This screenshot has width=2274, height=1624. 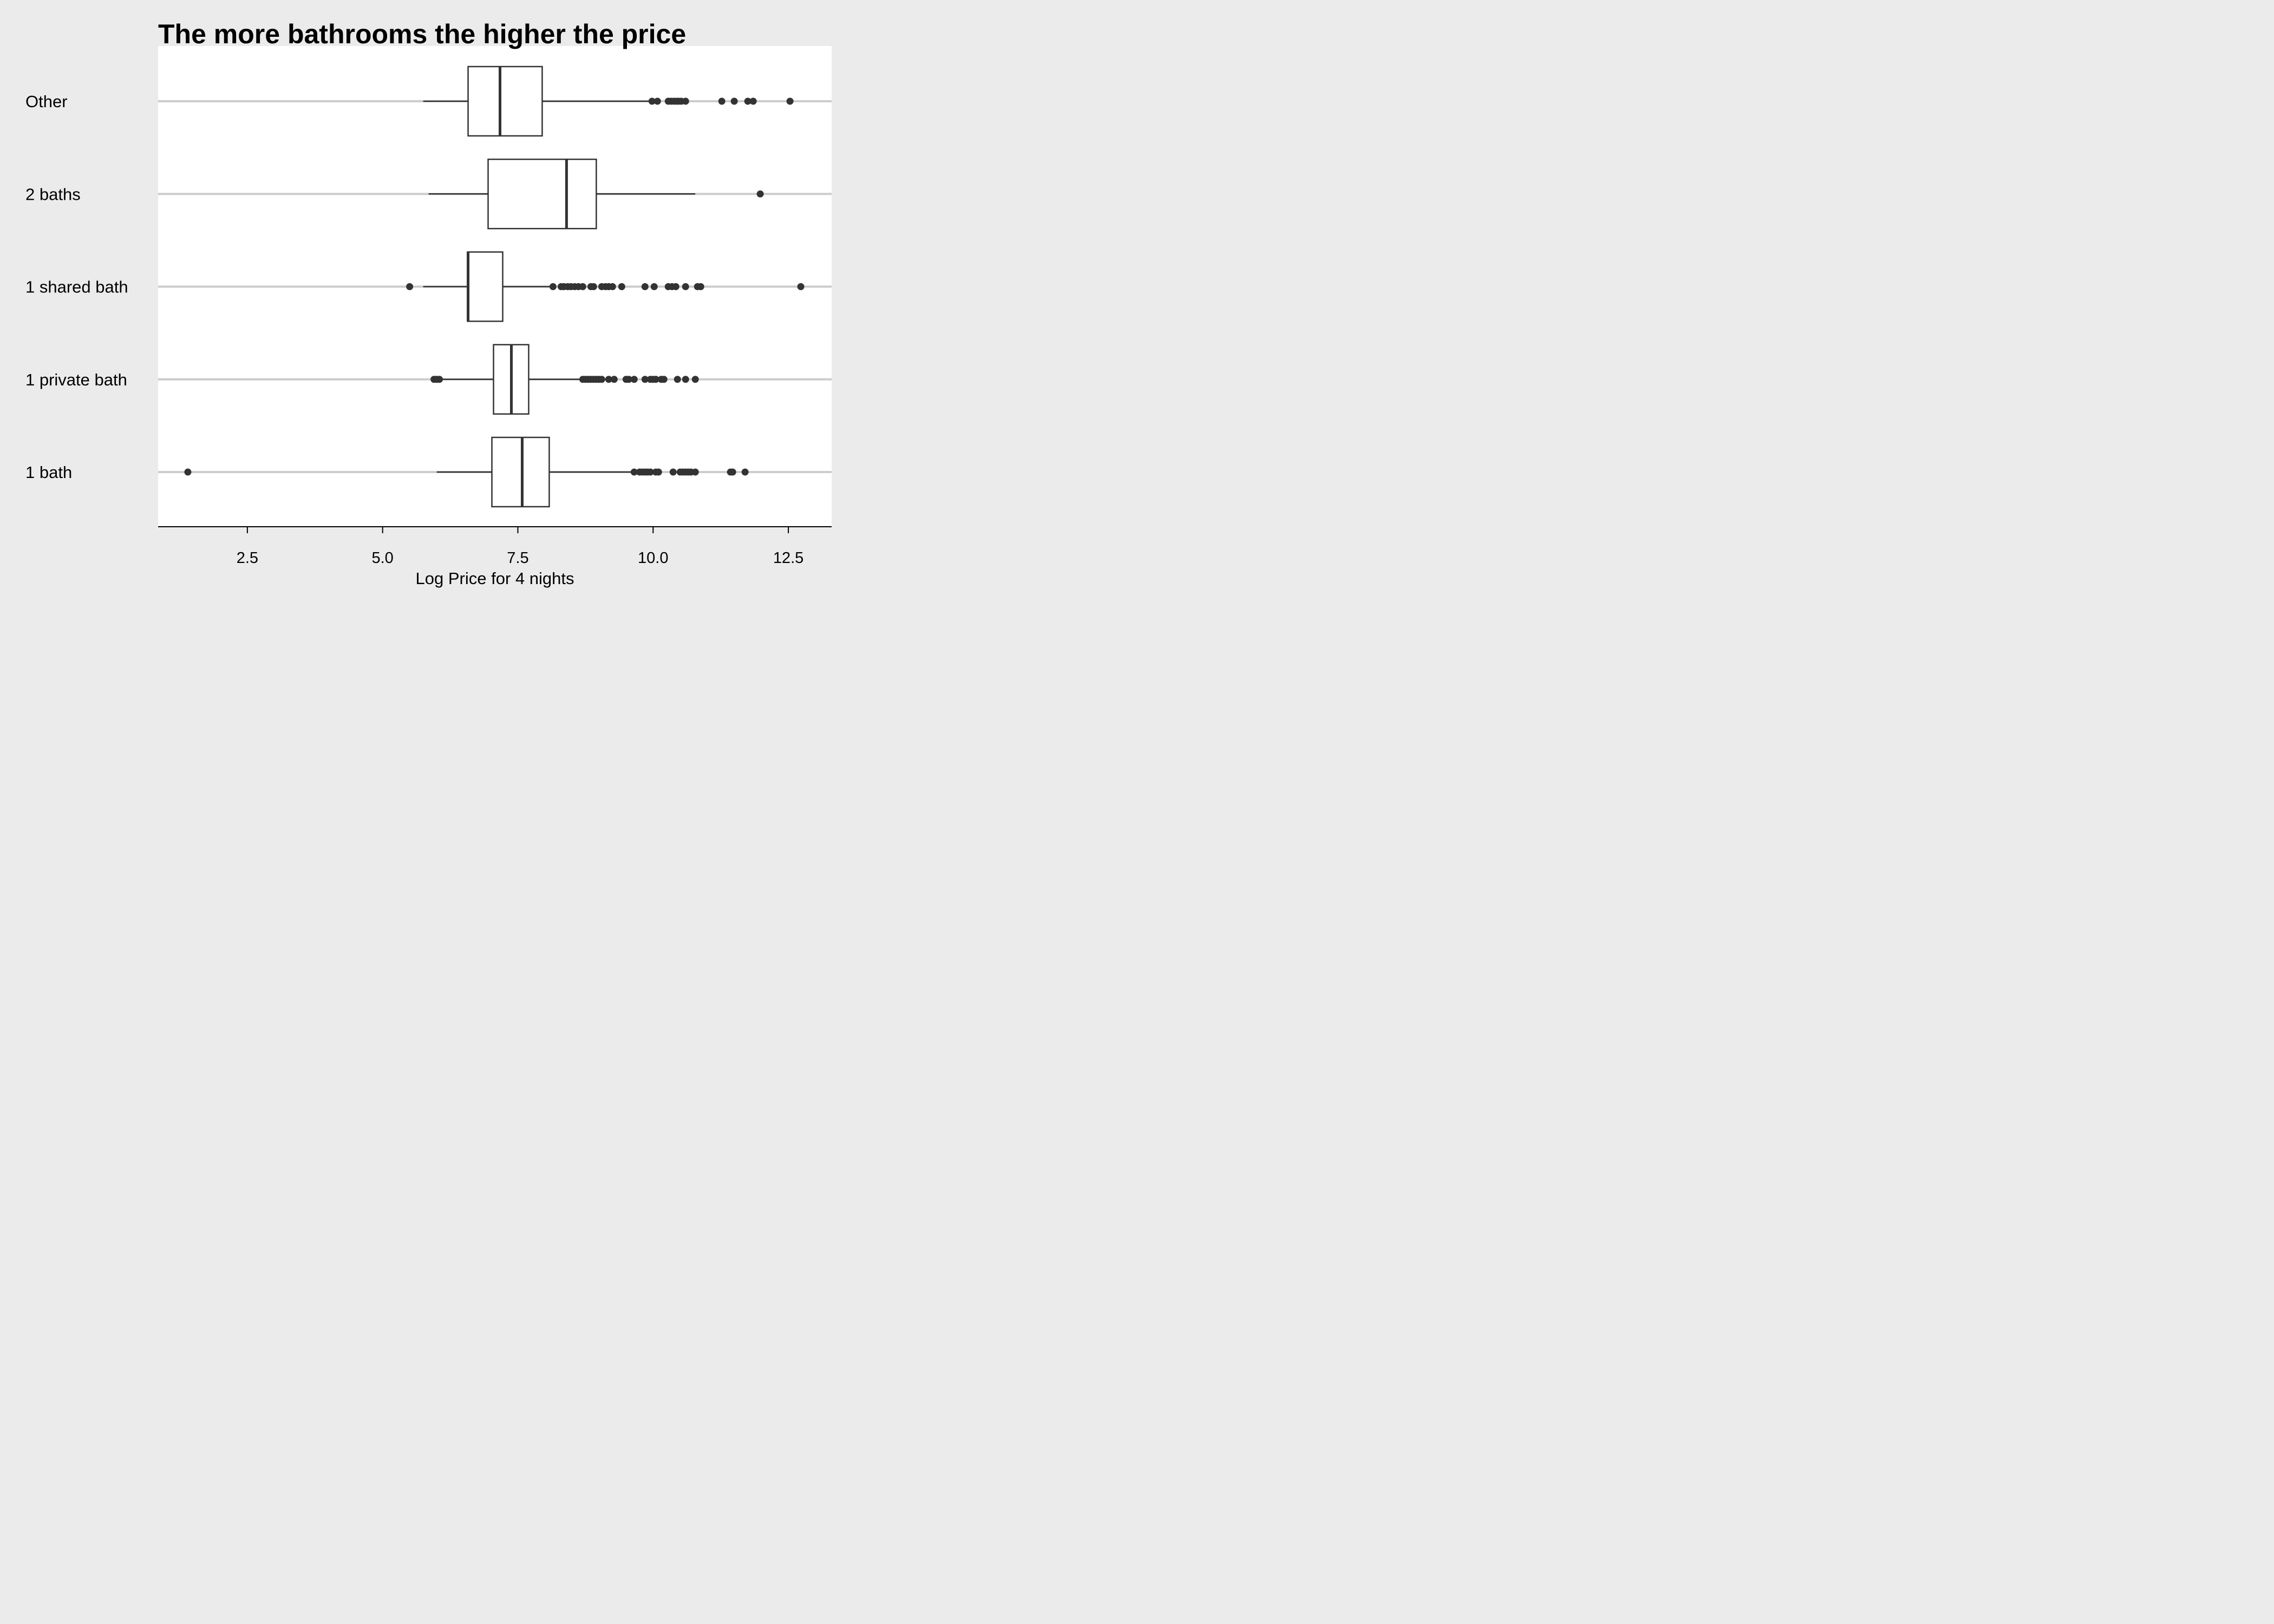 I want to click on x-axis-title: Log Price for 4 nights, so click(x=495, y=578).